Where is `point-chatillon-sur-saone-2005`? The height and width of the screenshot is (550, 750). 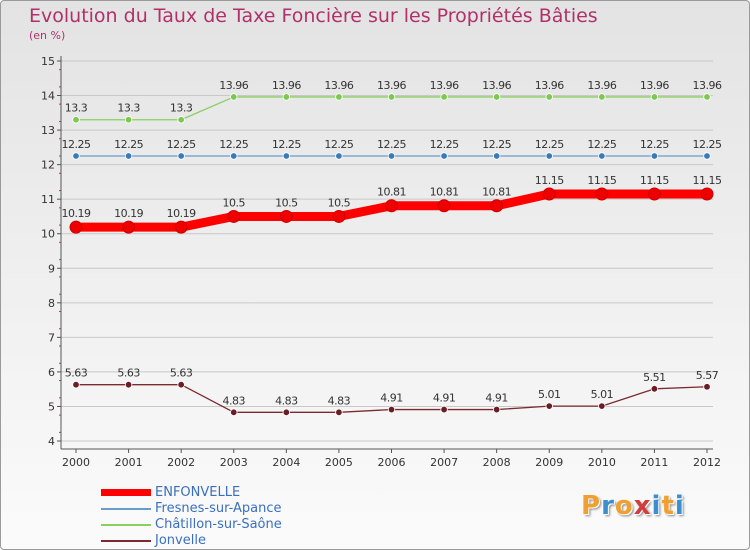 point-chatillon-sur-saone-2005 is located at coordinates (339, 97).